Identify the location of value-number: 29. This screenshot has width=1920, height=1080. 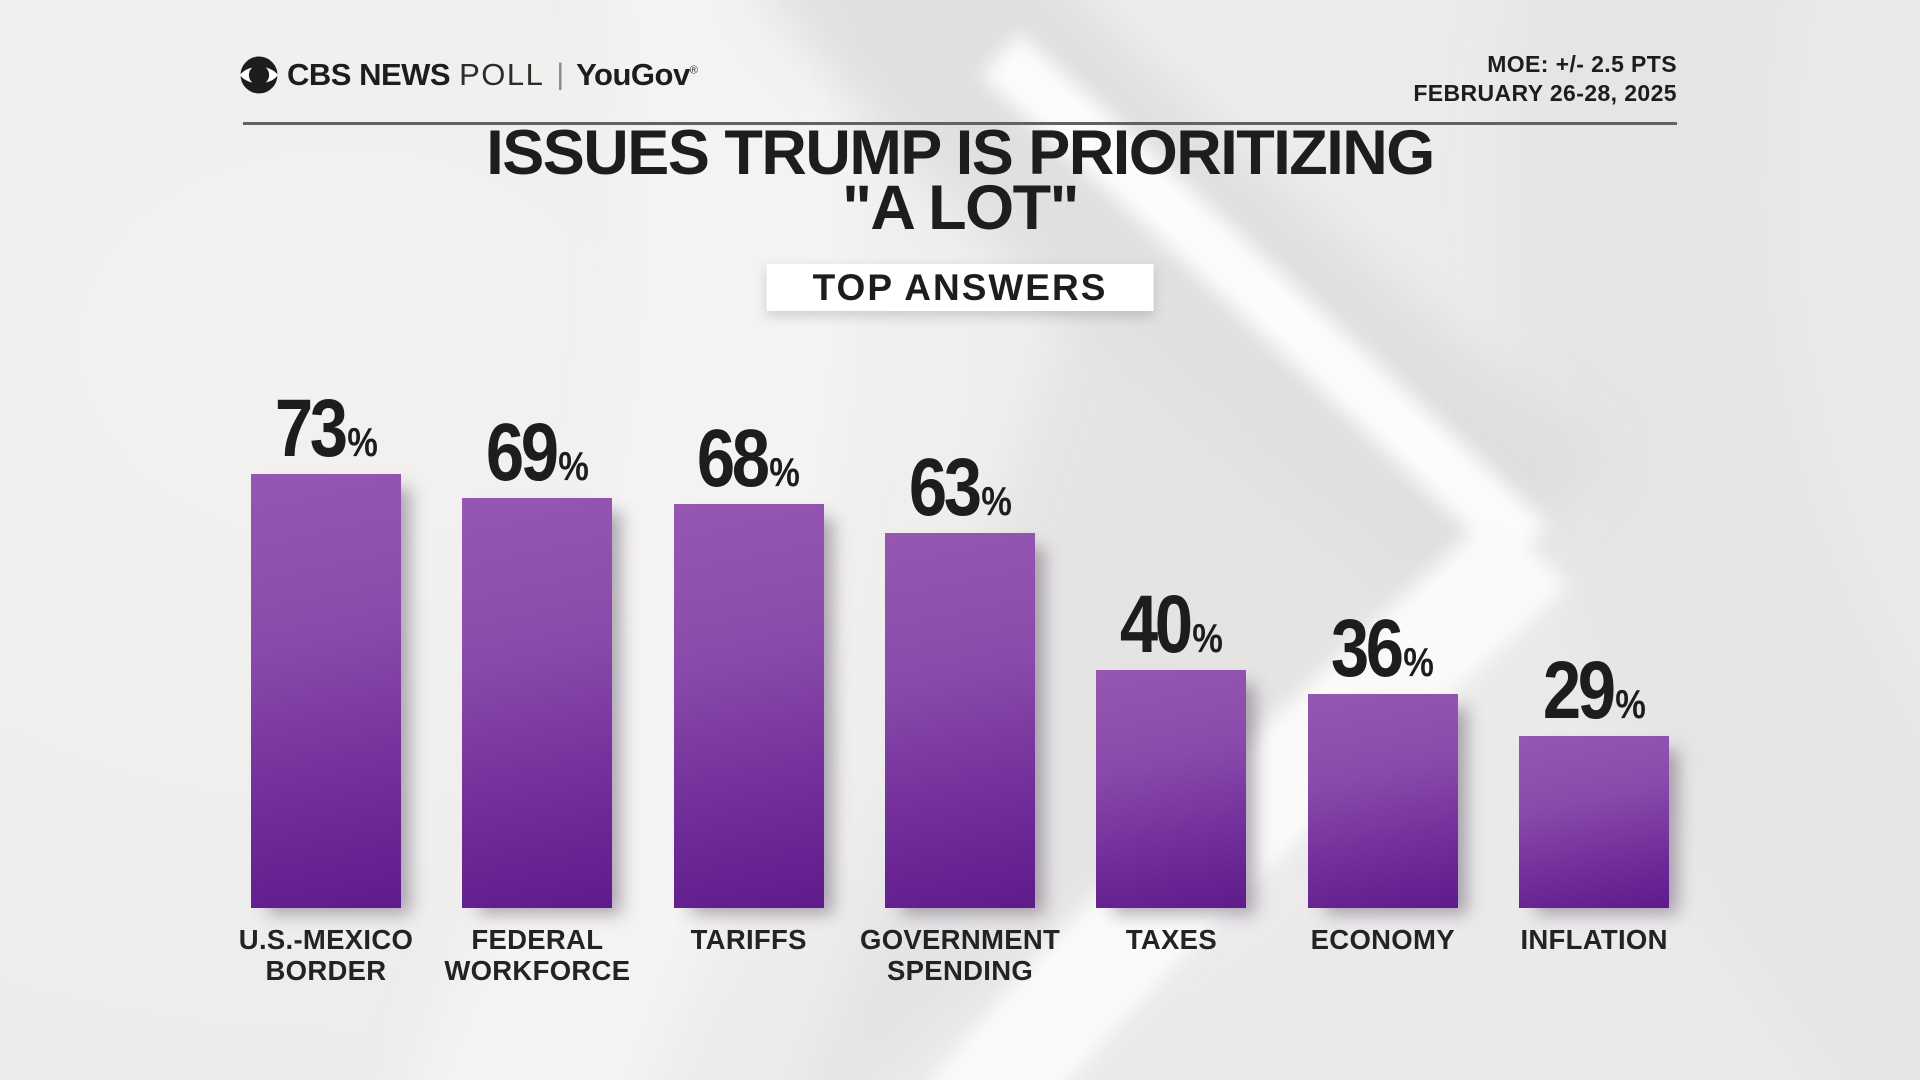
(1579, 691).